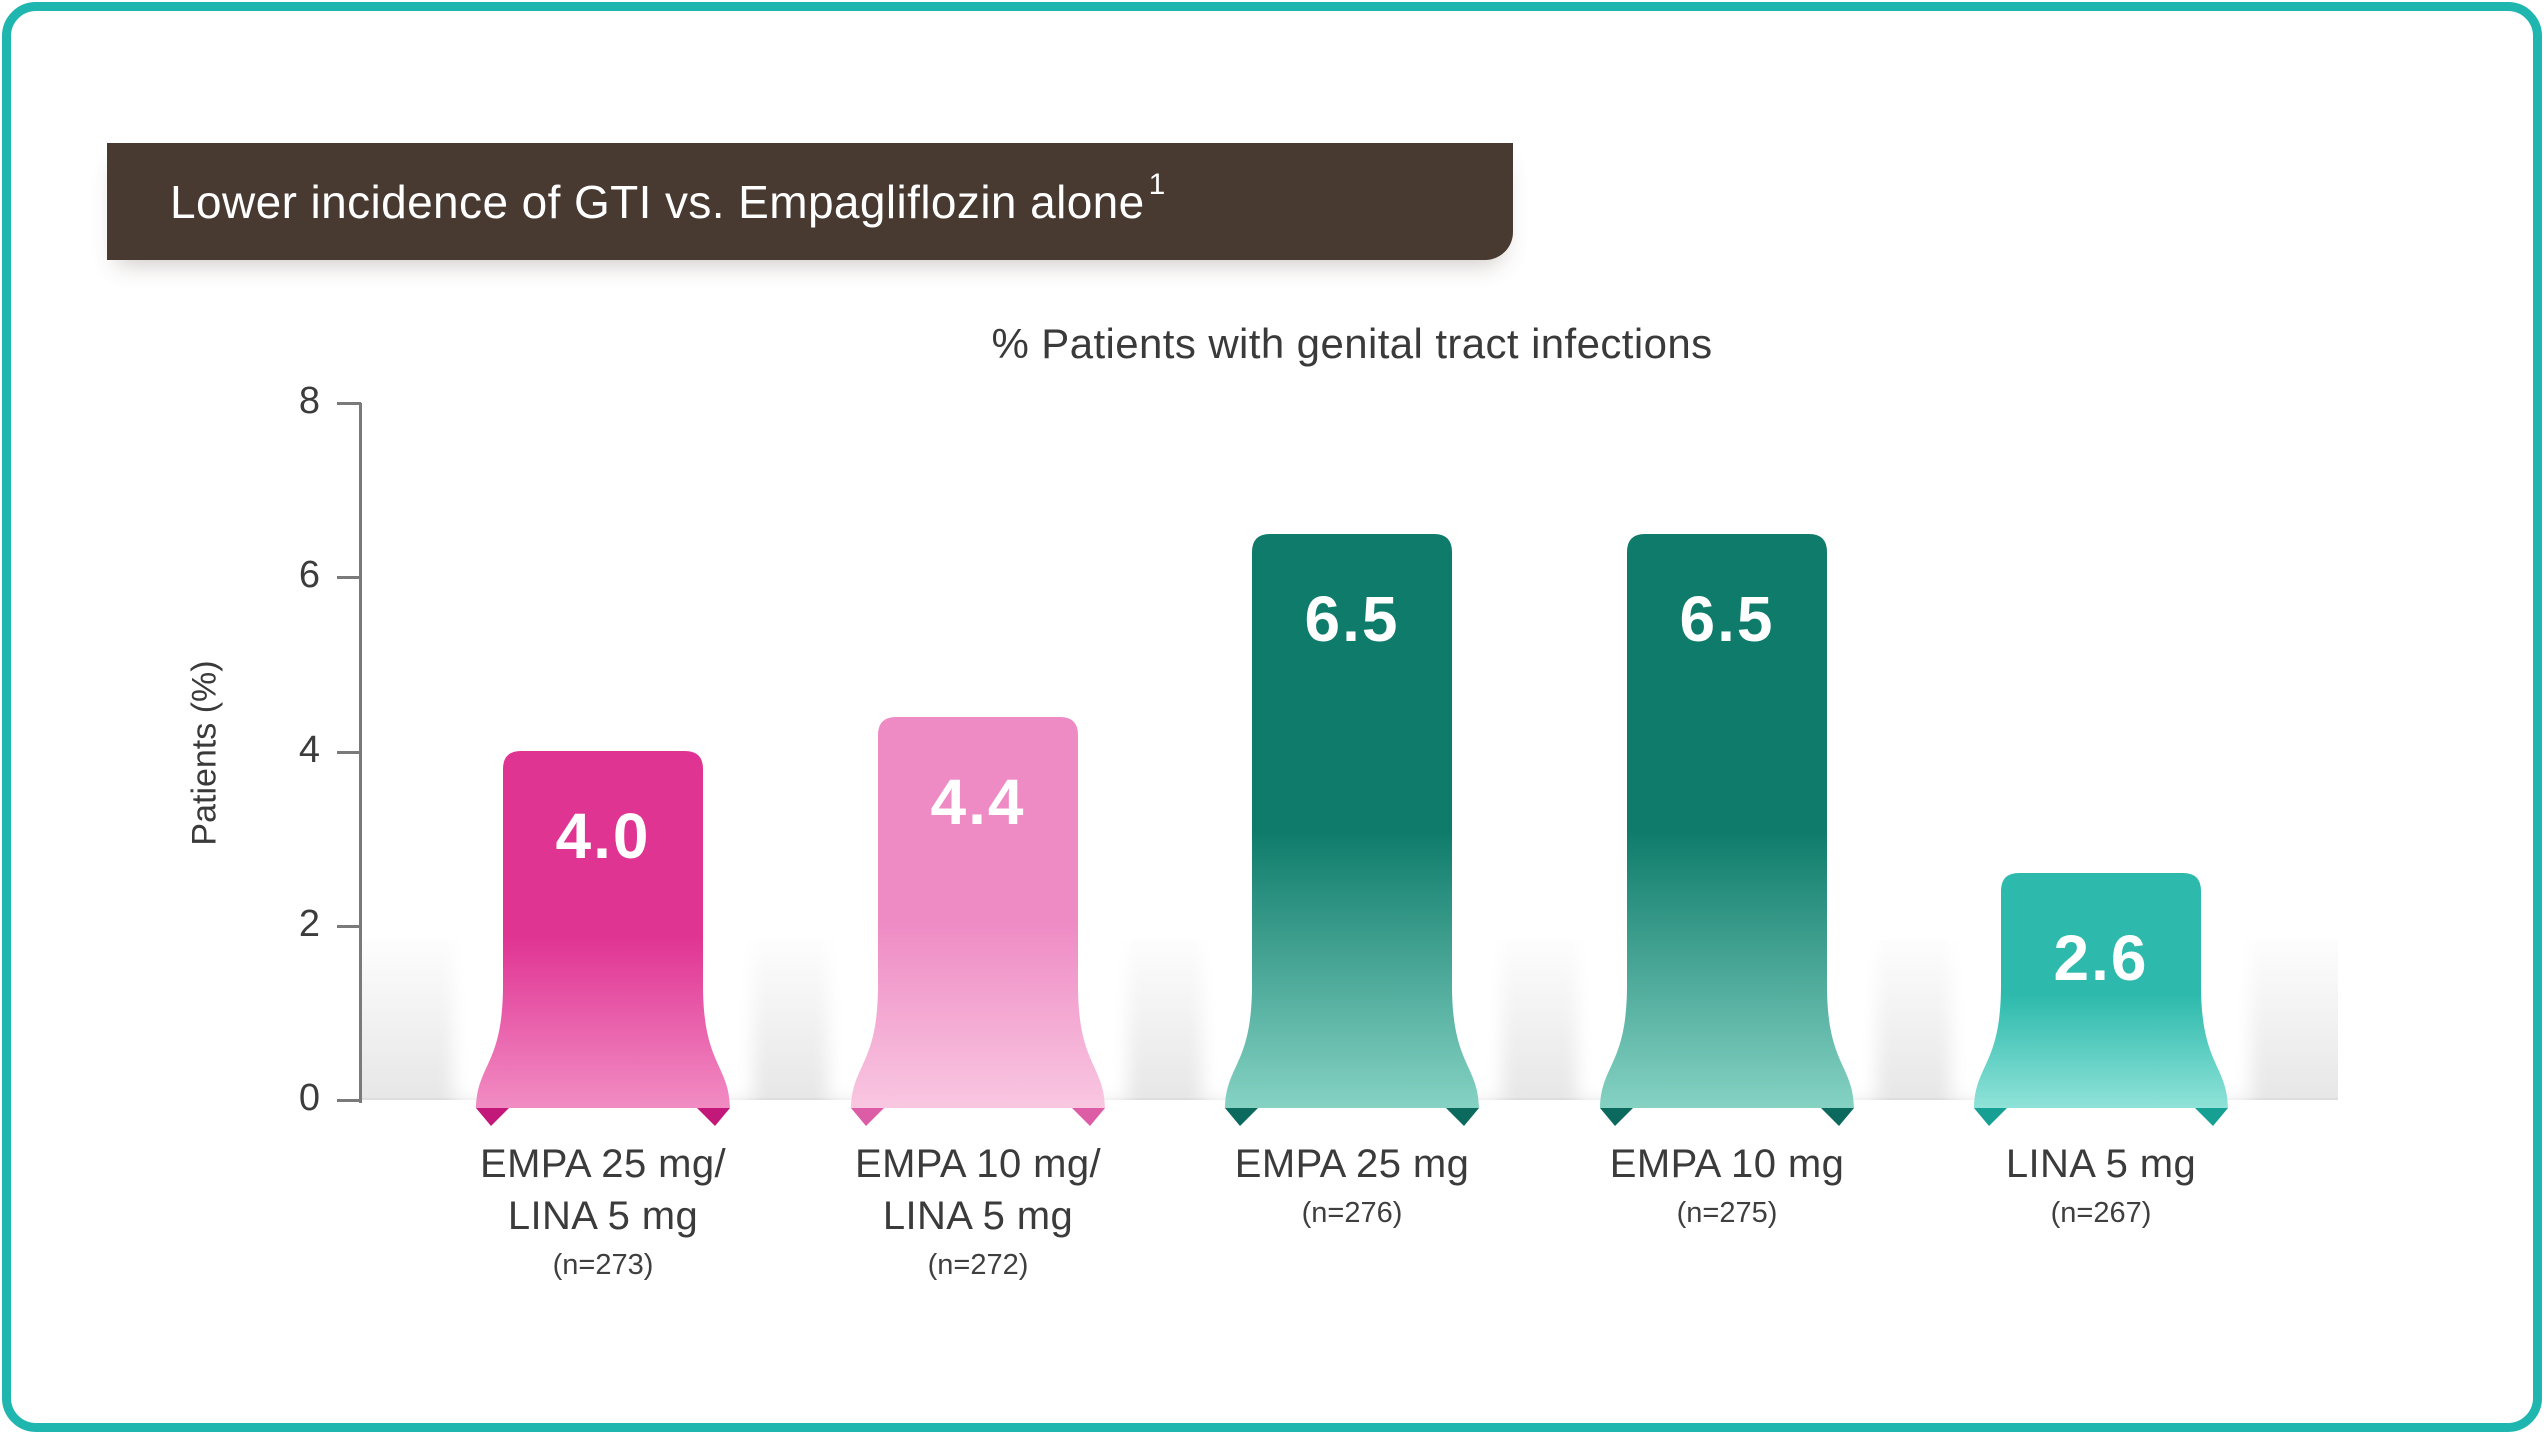 Image resolution: width=2544 pixels, height=1434 pixels. I want to click on category-label: LINA 5 mg (n=267), so click(2101, 1184).